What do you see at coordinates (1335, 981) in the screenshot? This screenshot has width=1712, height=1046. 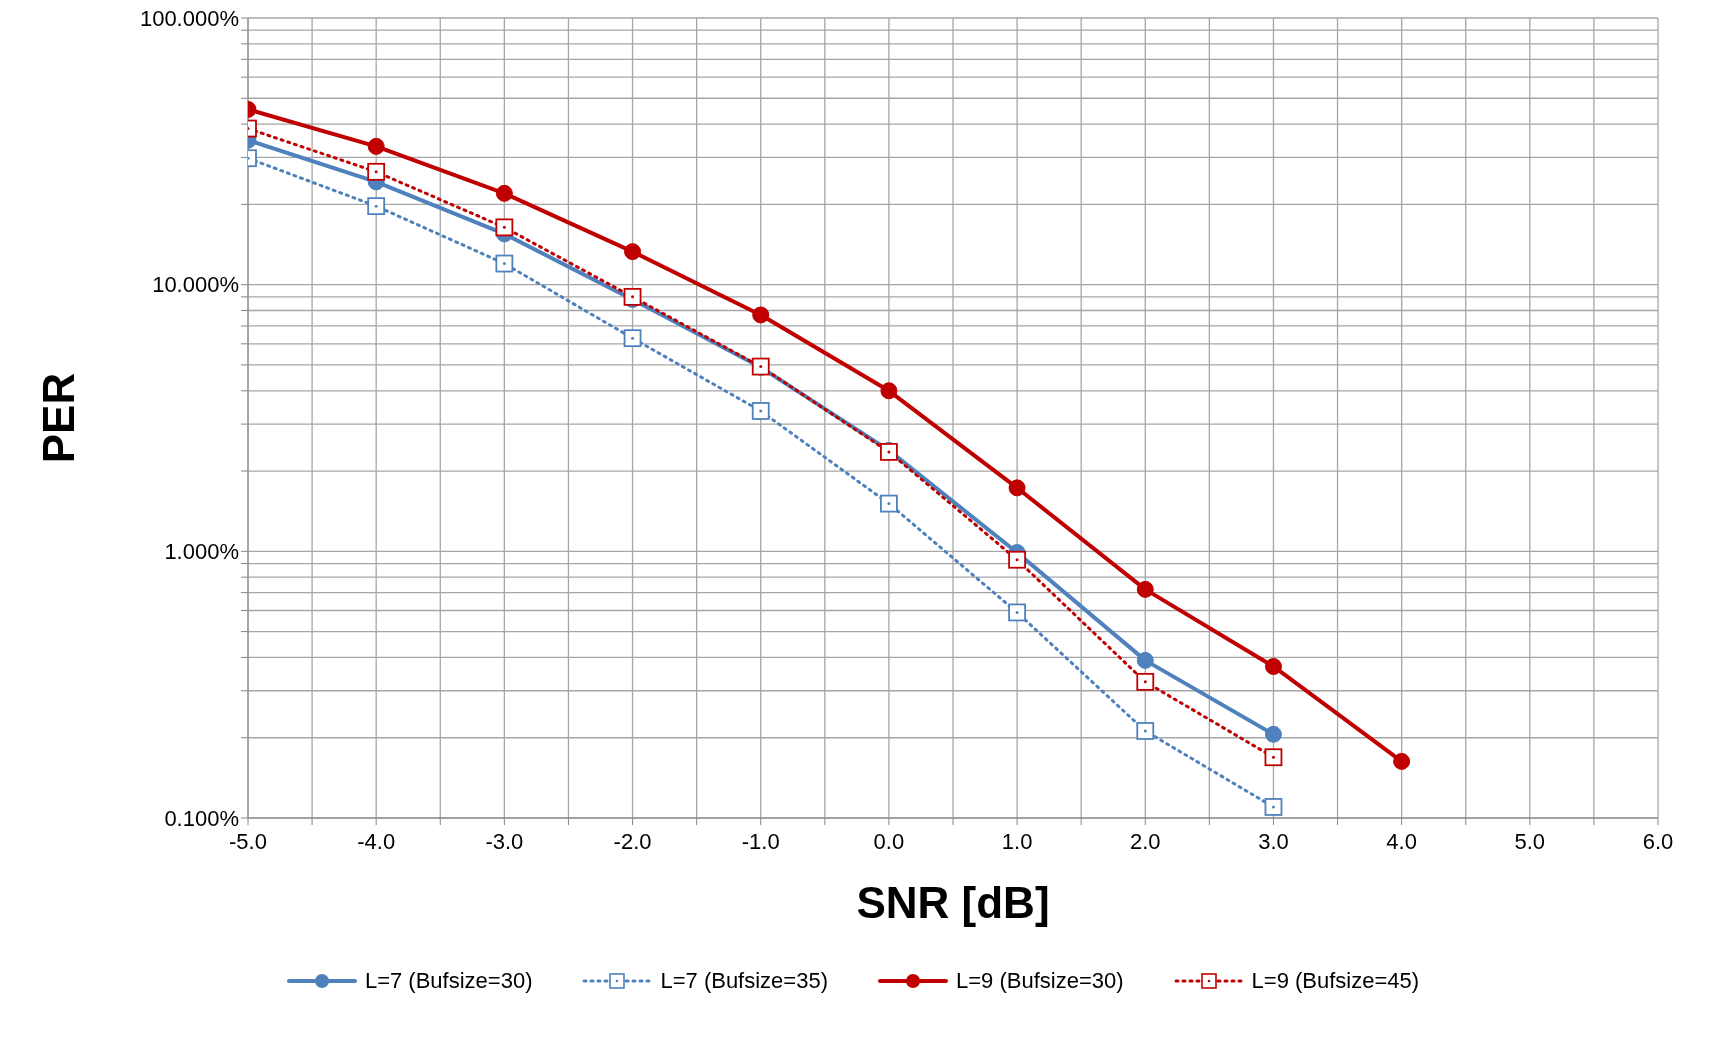 I see `legend-label: L=9 (Bufsize=45)` at bounding box center [1335, 981].